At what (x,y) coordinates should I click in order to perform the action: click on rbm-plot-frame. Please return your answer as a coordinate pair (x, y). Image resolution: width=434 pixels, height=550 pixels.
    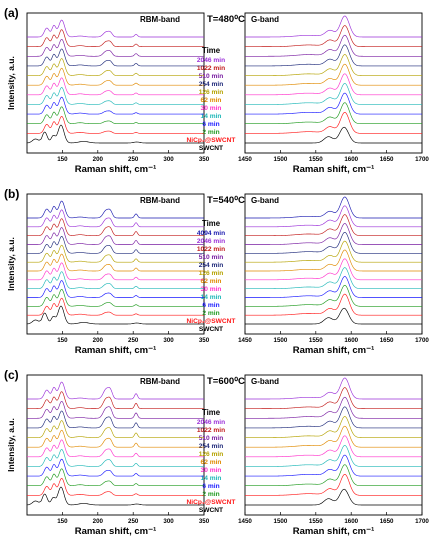
    Looking at the image, I should click on (115, 83).